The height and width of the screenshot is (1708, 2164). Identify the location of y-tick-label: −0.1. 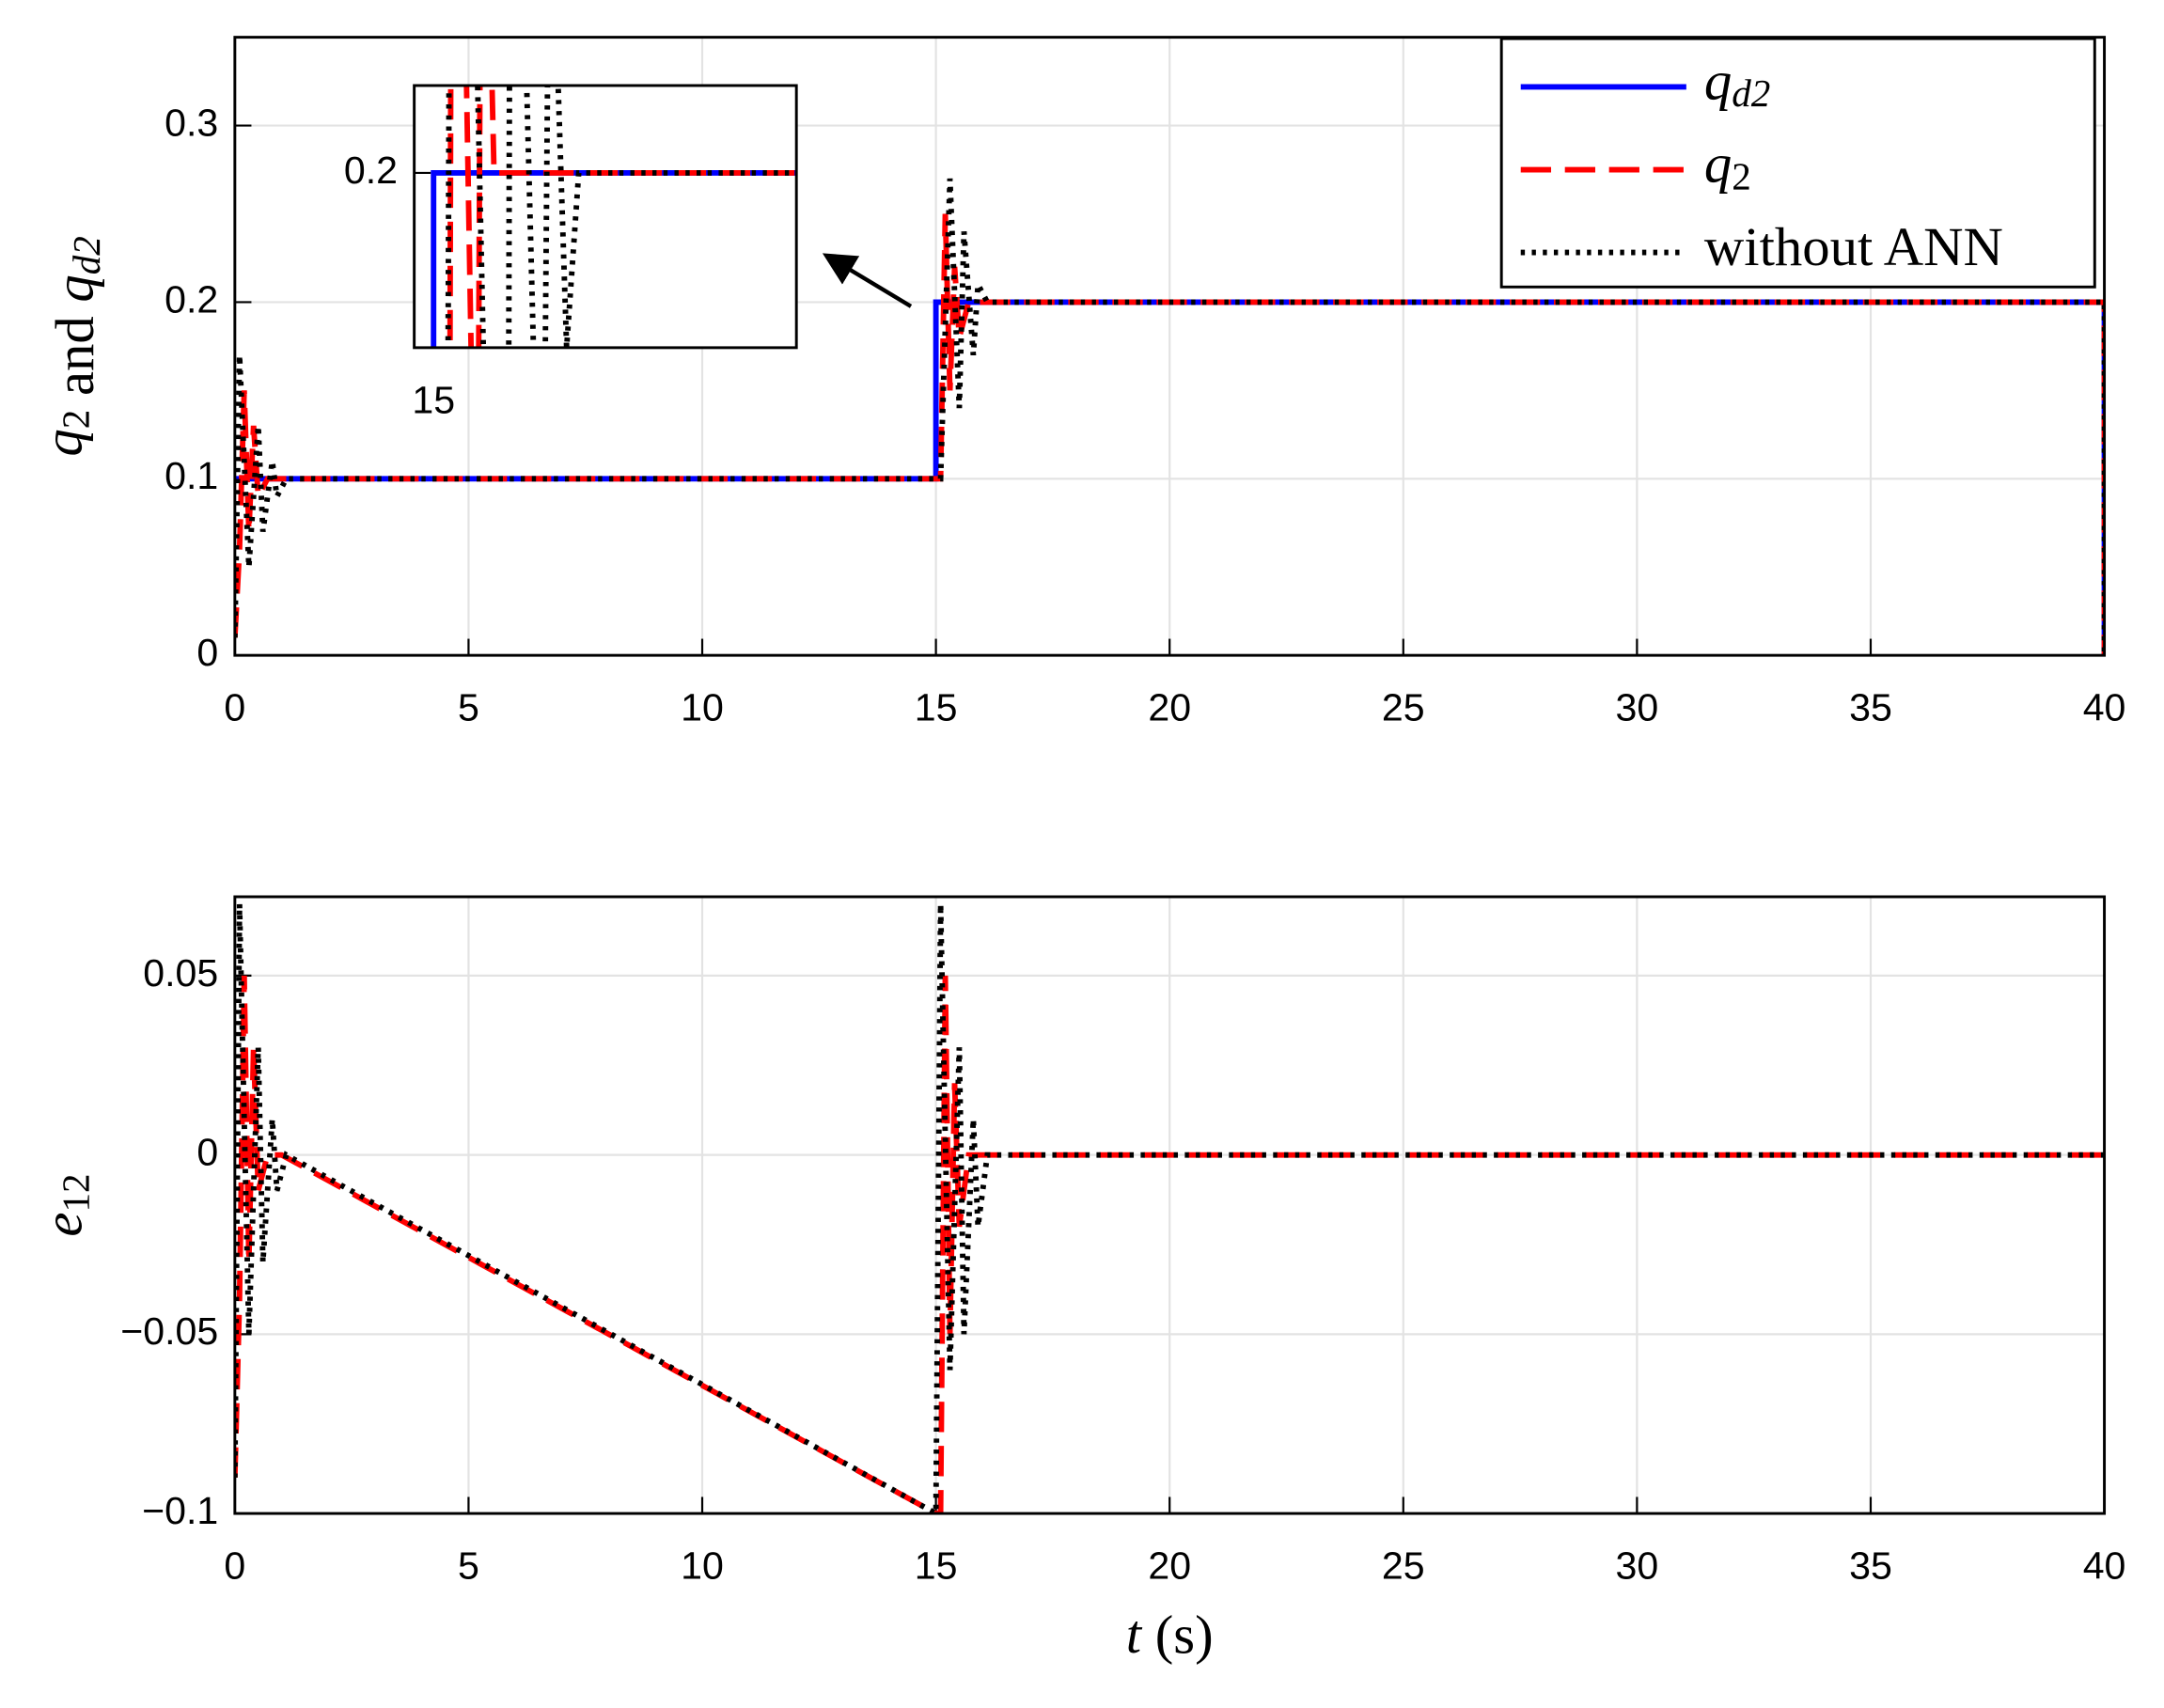
(180, 1510).